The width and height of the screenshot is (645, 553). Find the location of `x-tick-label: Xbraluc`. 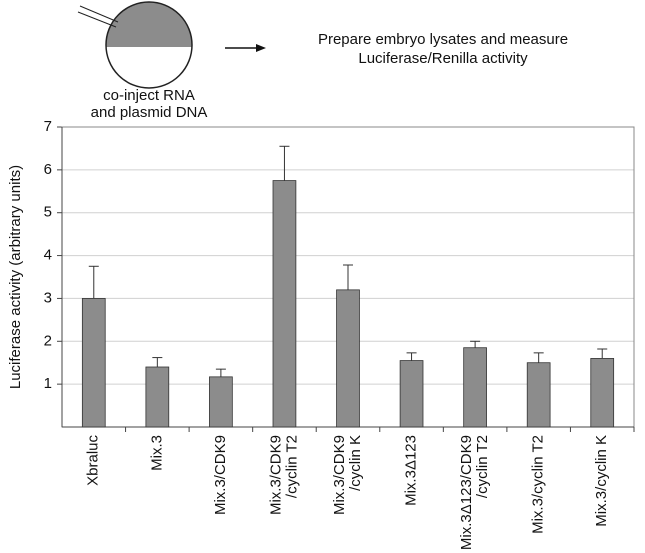

x-tick-label: Xbraluc is located at coordinates (93, 460).